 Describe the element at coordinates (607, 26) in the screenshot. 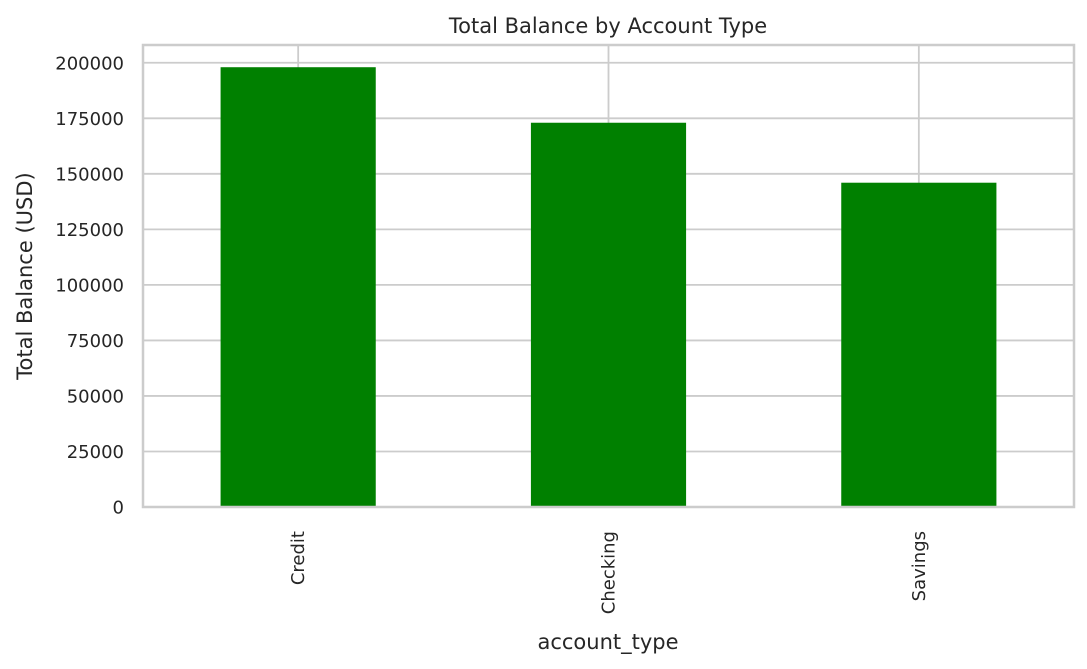

I see `chart-title: Total Balance by Account Type` at that location.